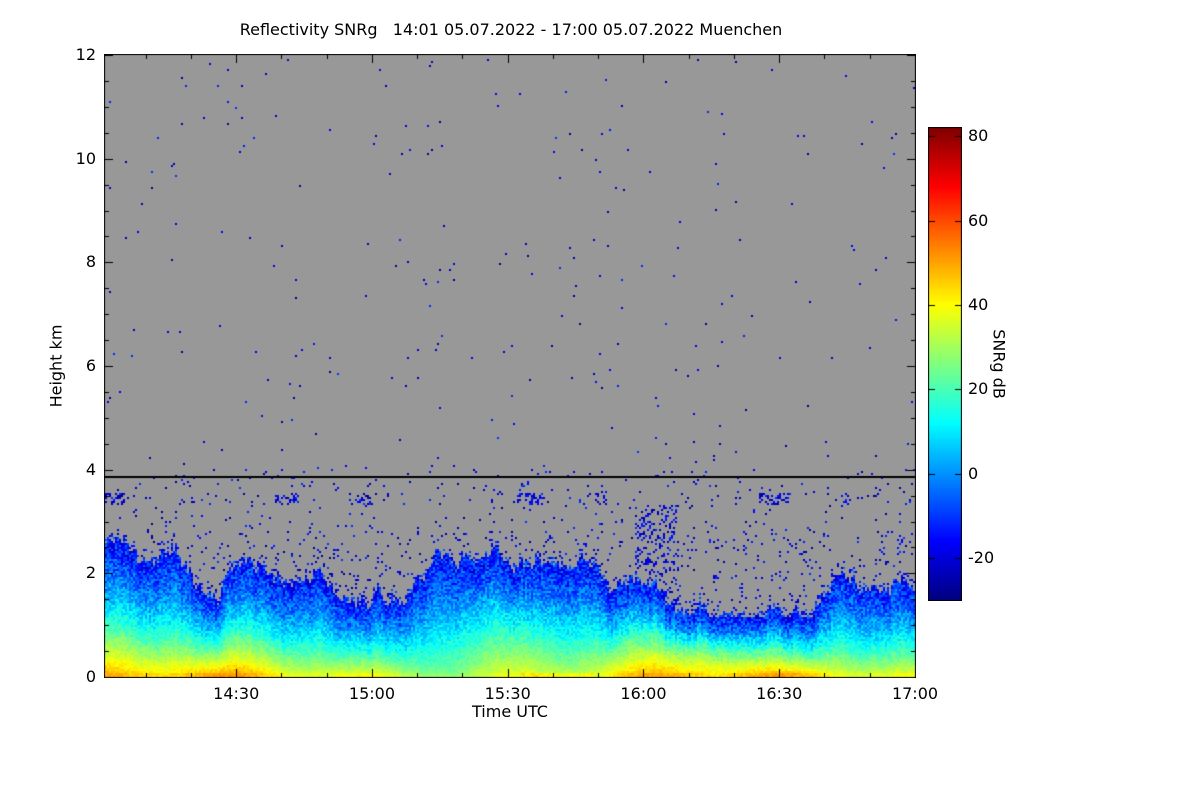  What do you see at coordinates (643, 693) in the screenshot?
I see `x-tick-label: 16:00` at bounding box center [643, 693].